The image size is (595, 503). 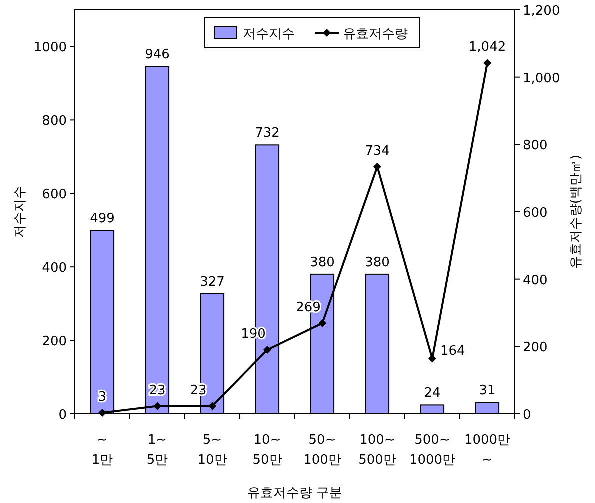 What do you see at coordinates (267, 134) in the screenshot?
I see `data-label: 732` at bounding box center [267, 134].